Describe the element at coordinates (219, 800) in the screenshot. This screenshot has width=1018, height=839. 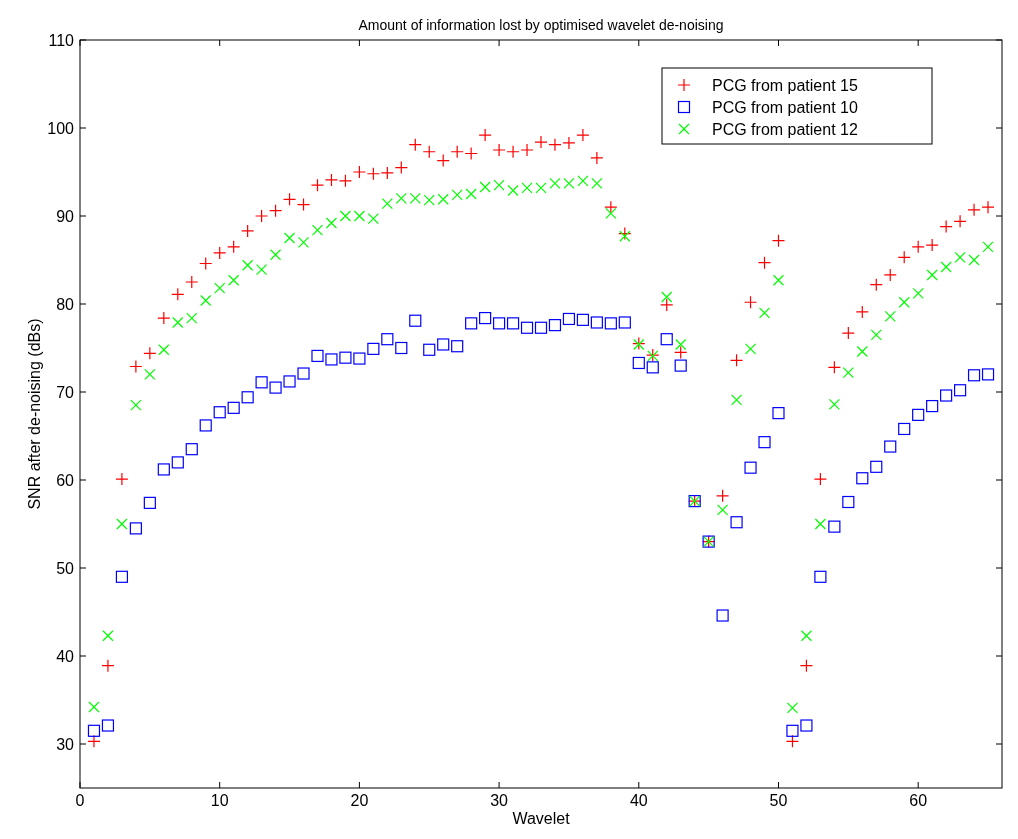
I see `x-tick-label: 10` at that location.